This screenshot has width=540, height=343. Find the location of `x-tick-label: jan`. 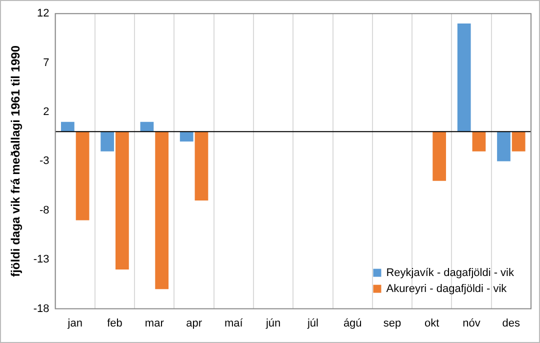

x-tick-label: jan is located at coordinates (74, 323).